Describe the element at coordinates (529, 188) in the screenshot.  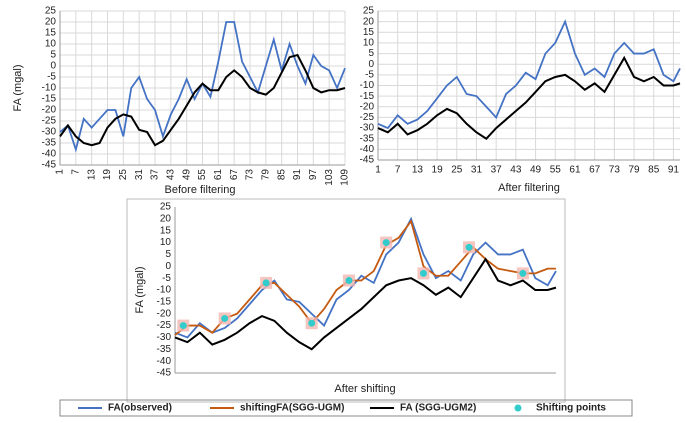
I see `x-axis-label: After filtering` at that location.